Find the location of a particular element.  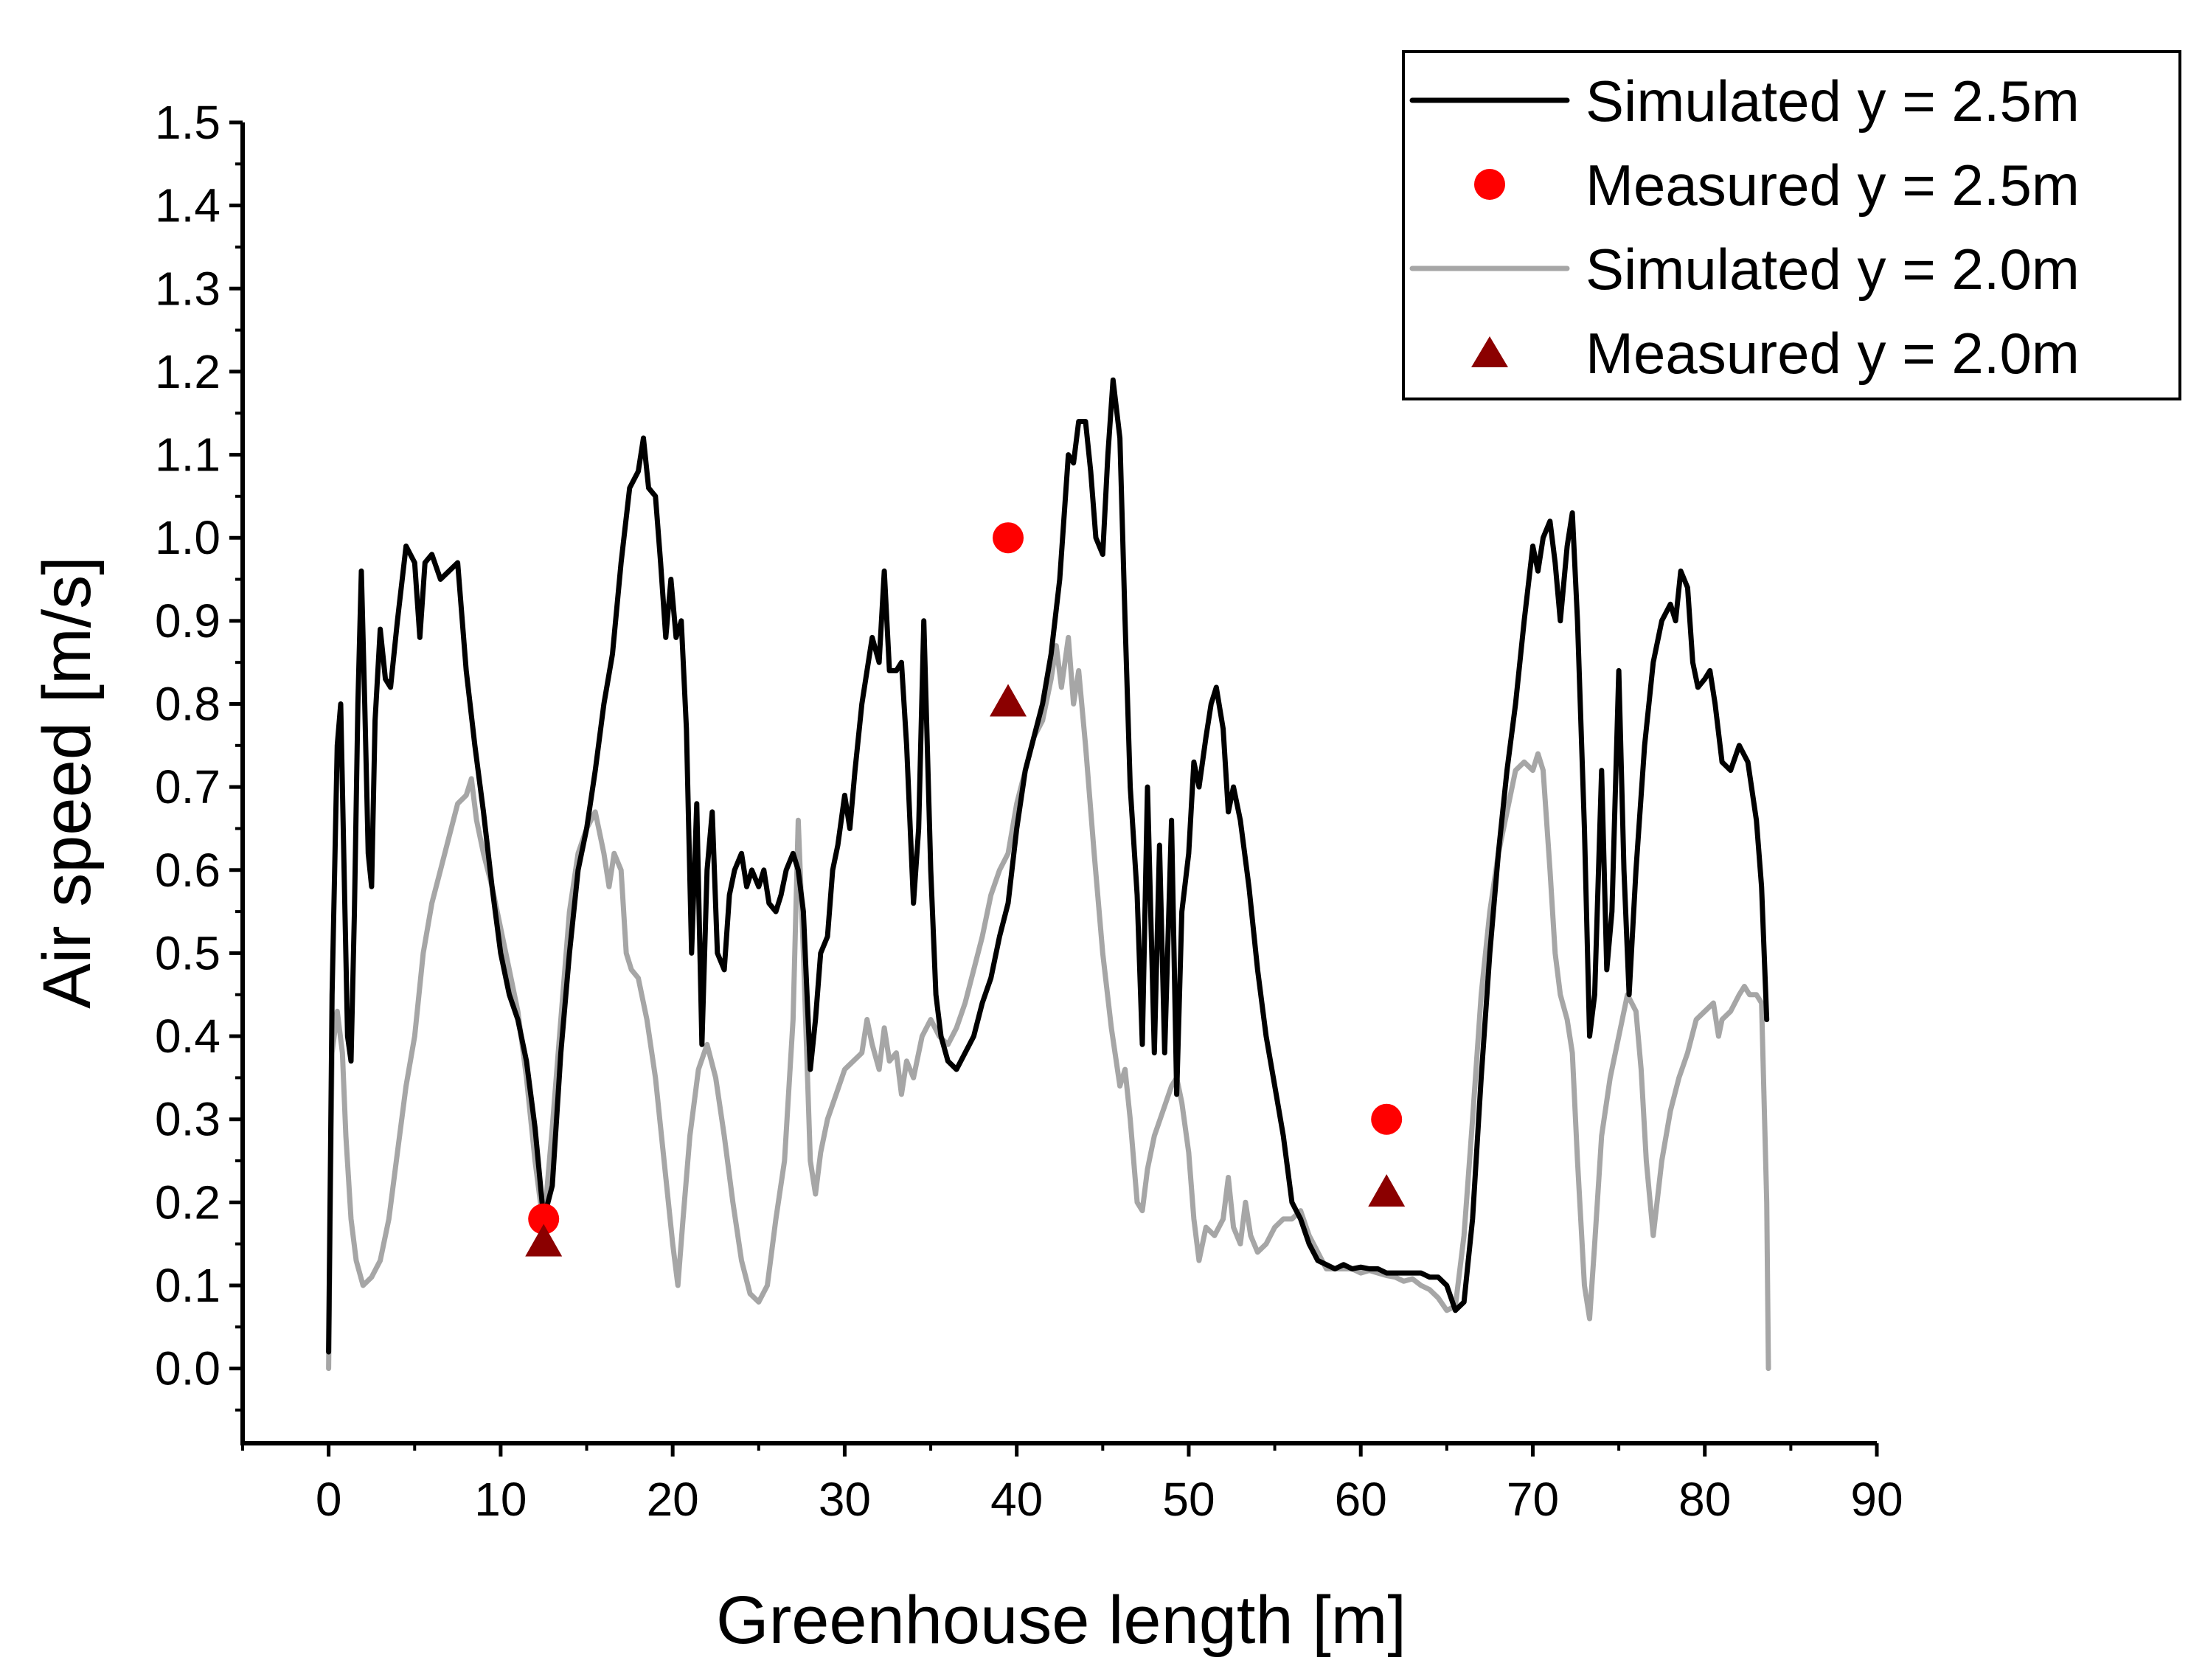

y-tick-label-0-3: 0.3 is located at coordinates (187, 1120).